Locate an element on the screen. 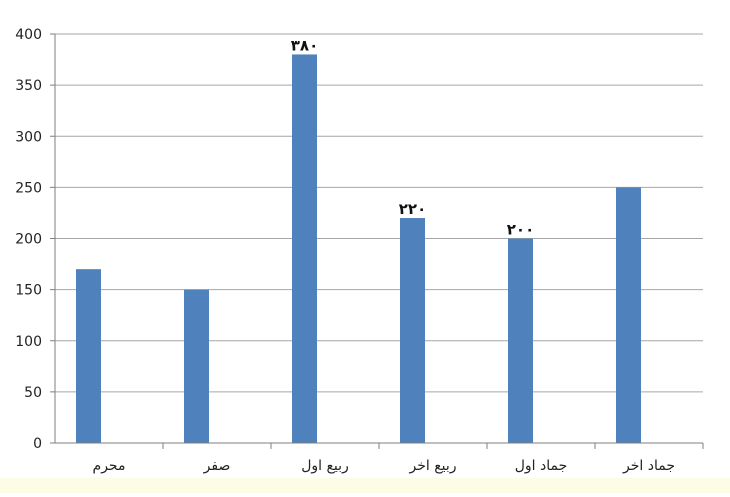  y-tick-label: 50 is located at coordinates (33, 393).